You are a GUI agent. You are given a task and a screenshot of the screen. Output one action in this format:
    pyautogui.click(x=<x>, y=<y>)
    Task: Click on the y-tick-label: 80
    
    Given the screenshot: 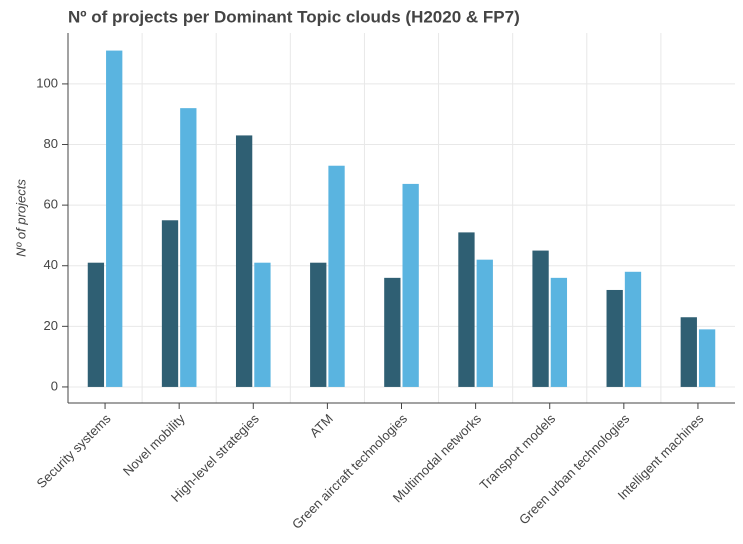 What is the action you would take?
    pyautogui.click(x=51, y=143)
    